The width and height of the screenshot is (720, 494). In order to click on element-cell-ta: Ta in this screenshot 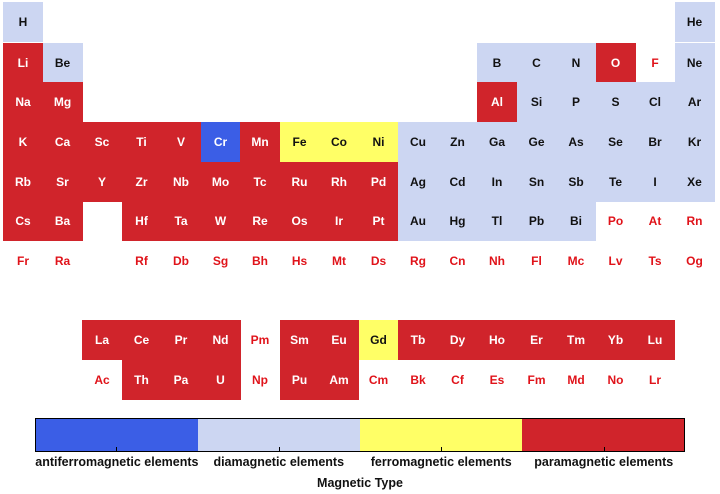, I will do `click(181, 221)`.